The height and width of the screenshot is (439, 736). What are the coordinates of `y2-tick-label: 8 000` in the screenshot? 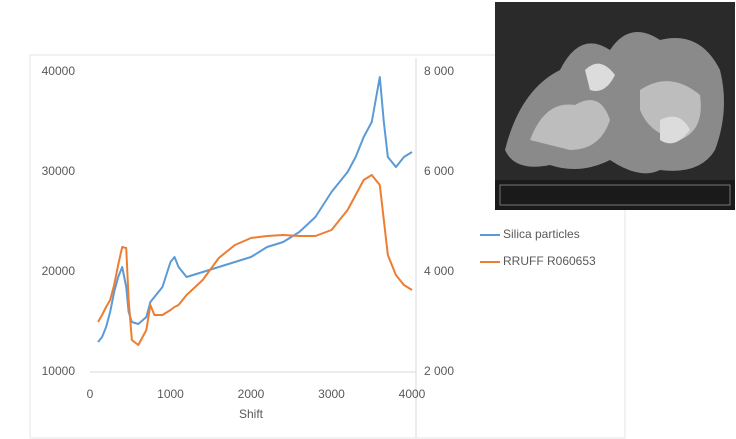 It's located at (439, 71).